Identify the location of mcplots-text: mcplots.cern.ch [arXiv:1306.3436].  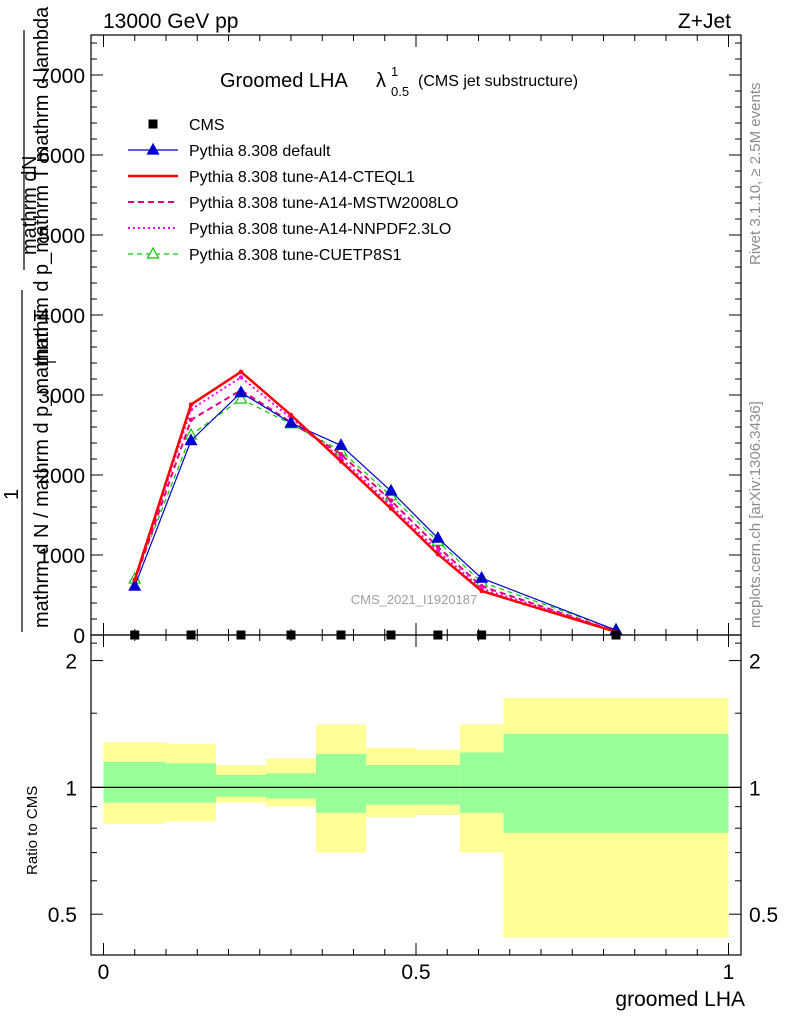
(755, 514).